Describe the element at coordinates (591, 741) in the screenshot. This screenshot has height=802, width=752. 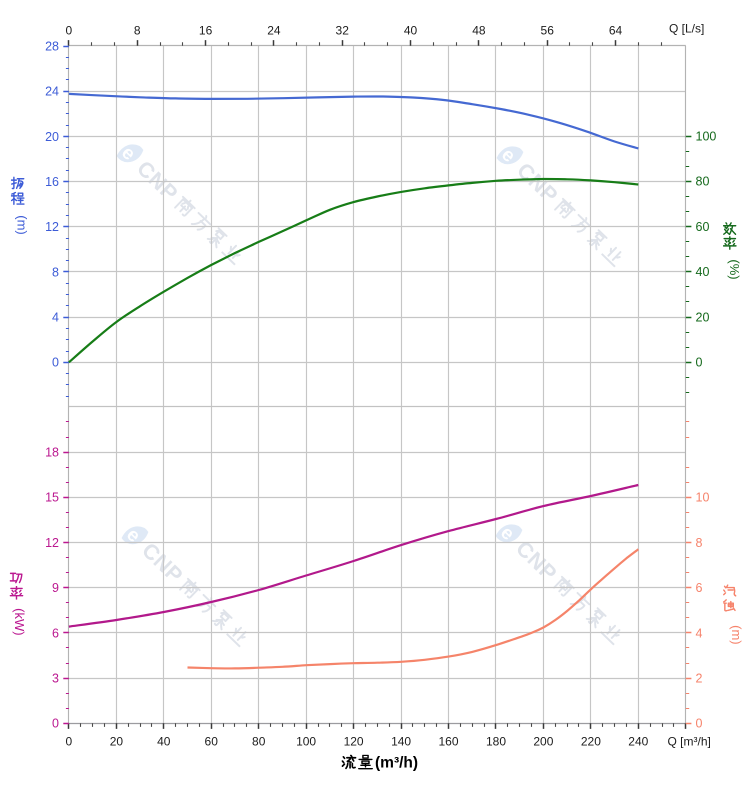
I see `svg-text: 220` at that location.